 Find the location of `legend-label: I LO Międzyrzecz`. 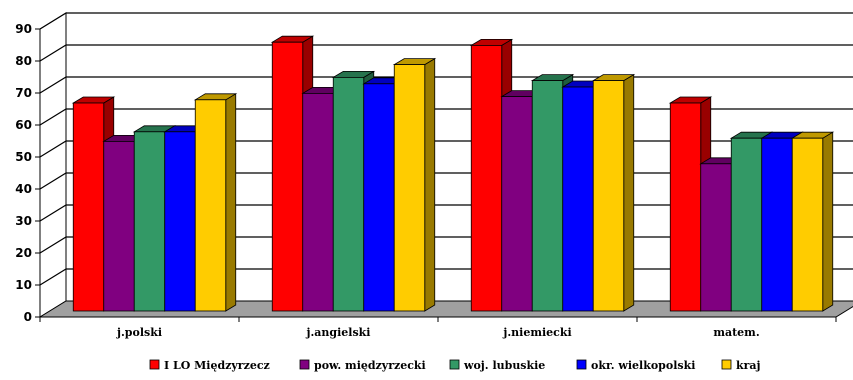

legend-label: I LO Międzyrzecz is located at coordinates (217, 365).